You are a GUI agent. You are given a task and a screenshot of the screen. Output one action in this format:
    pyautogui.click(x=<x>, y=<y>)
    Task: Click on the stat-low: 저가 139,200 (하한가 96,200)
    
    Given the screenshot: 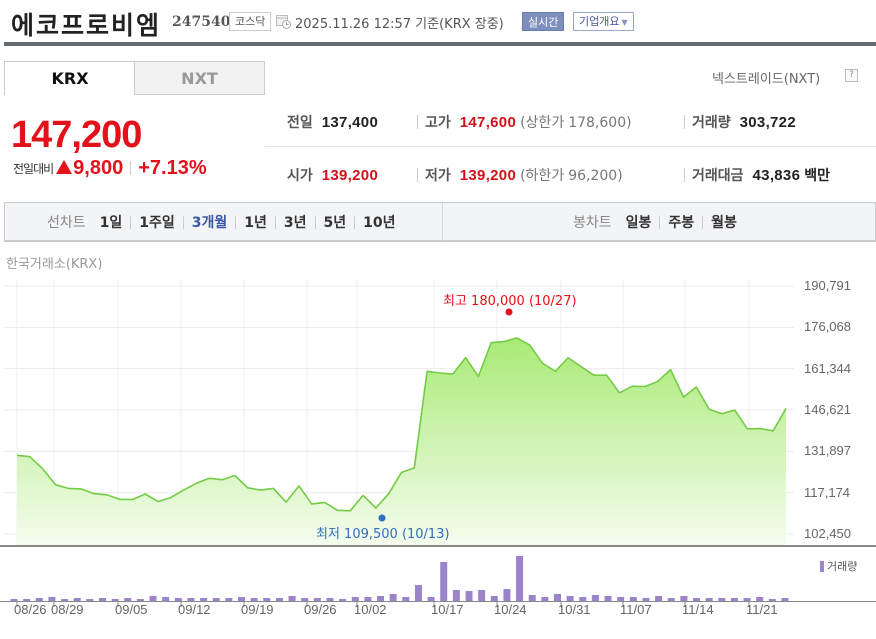 What is the action you would take?
    pyautogui.click(x=524, y=175)
    